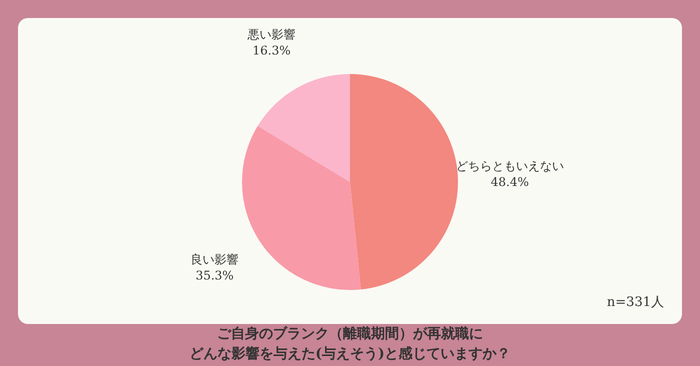 The width and height of the screenshot is (700, 366). I want to click on text: どんな影響を与えた(与えそう)と感じていますか？, so click(350, 353).